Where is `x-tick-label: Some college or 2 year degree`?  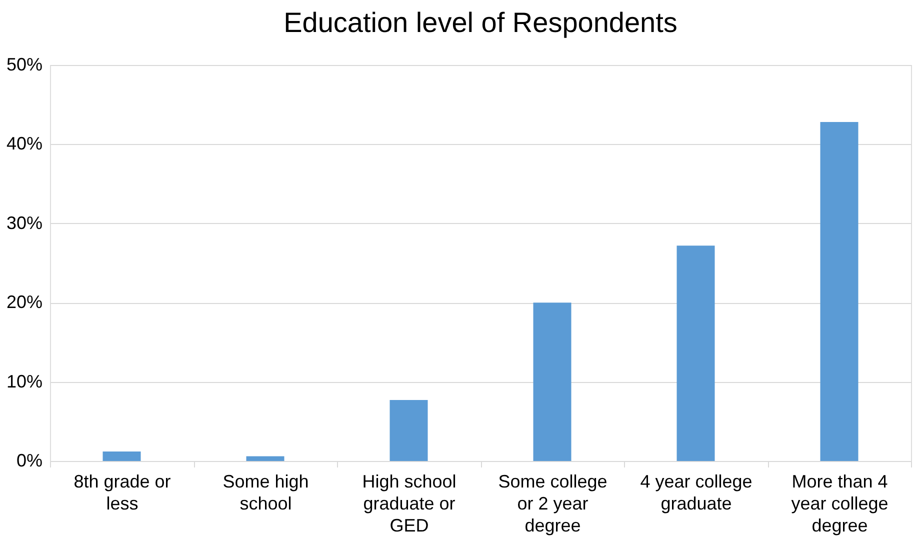 x-tick-label: Some college or 2 year degree is located at coordinates (553, 504).